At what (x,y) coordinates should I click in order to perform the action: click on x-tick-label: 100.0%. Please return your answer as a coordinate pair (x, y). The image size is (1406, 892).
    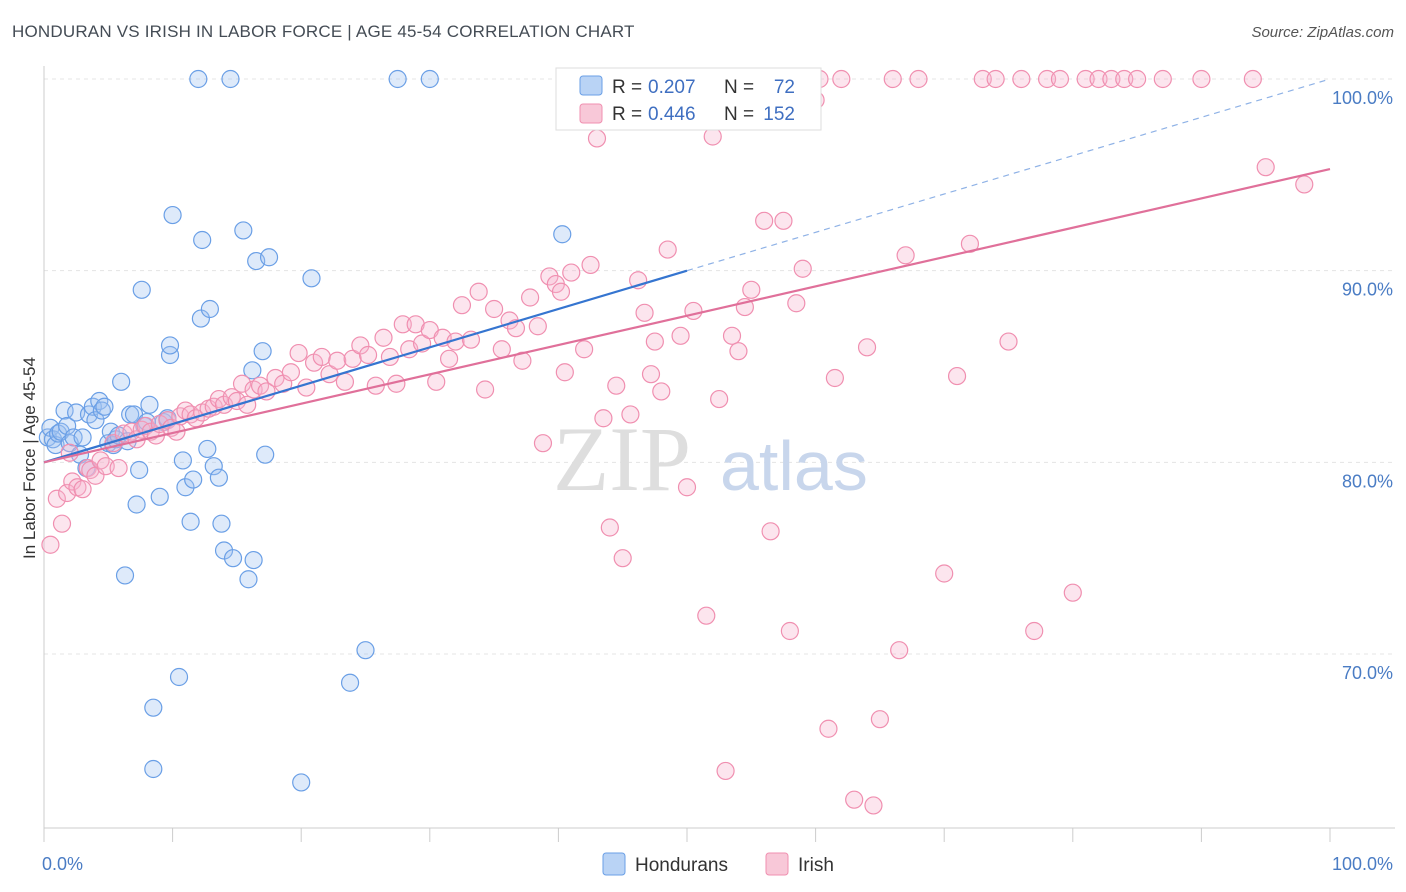
    Looking at the image, I should click on (1362, 864).